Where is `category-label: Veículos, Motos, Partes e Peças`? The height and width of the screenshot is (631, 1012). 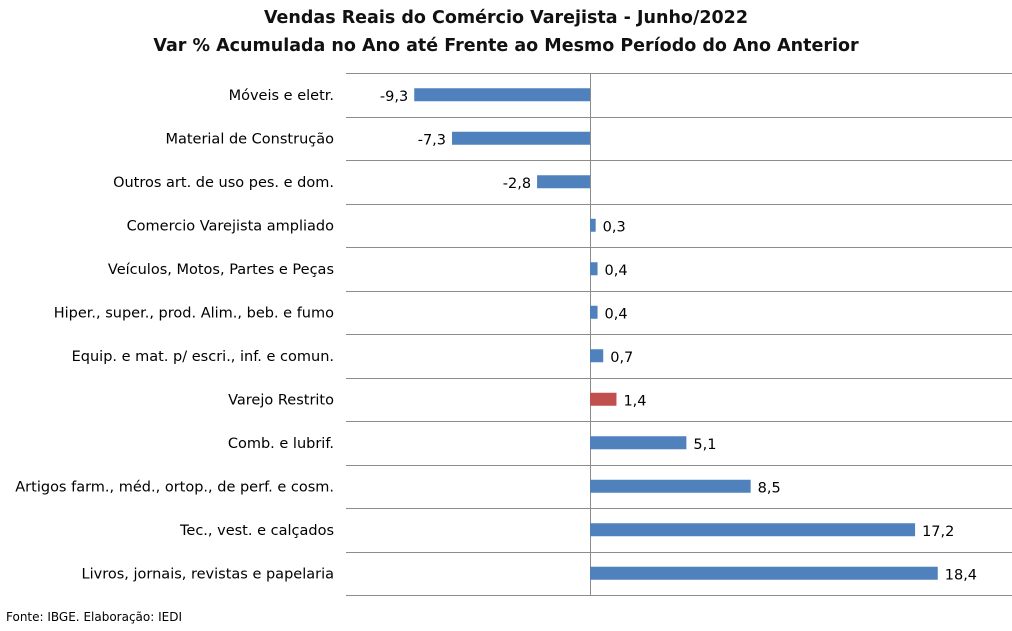 category-label: Veículos, Motos, Partes e Peças is located at coordinates (221, 270).